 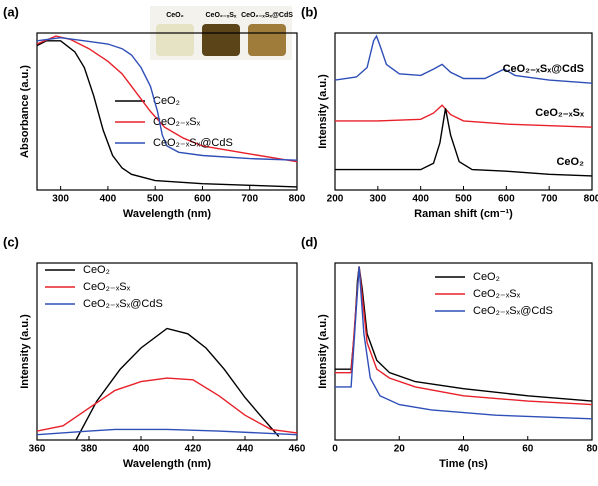 What do you see at coordinates (309, 11) in the screenshot?
I see `panel-label: (b)` at bounding box center [309, 11].